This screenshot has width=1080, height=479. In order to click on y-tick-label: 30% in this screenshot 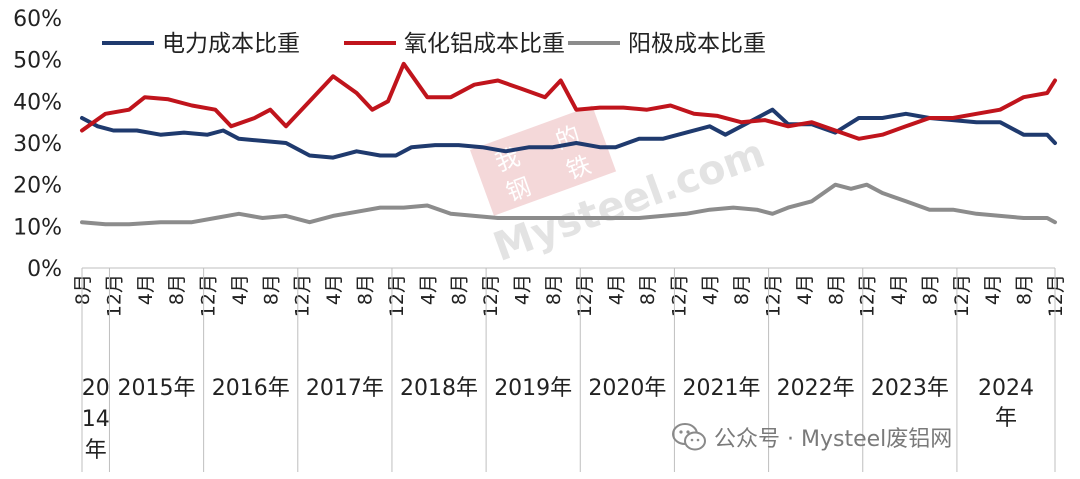, I will do `click(37, 144)`.